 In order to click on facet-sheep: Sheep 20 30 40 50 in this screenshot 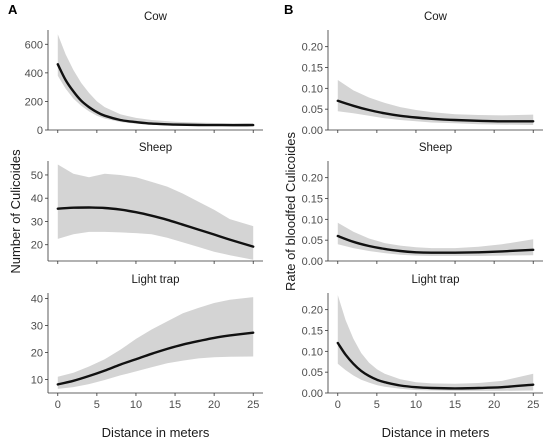, I will do `click(147, 203)`.